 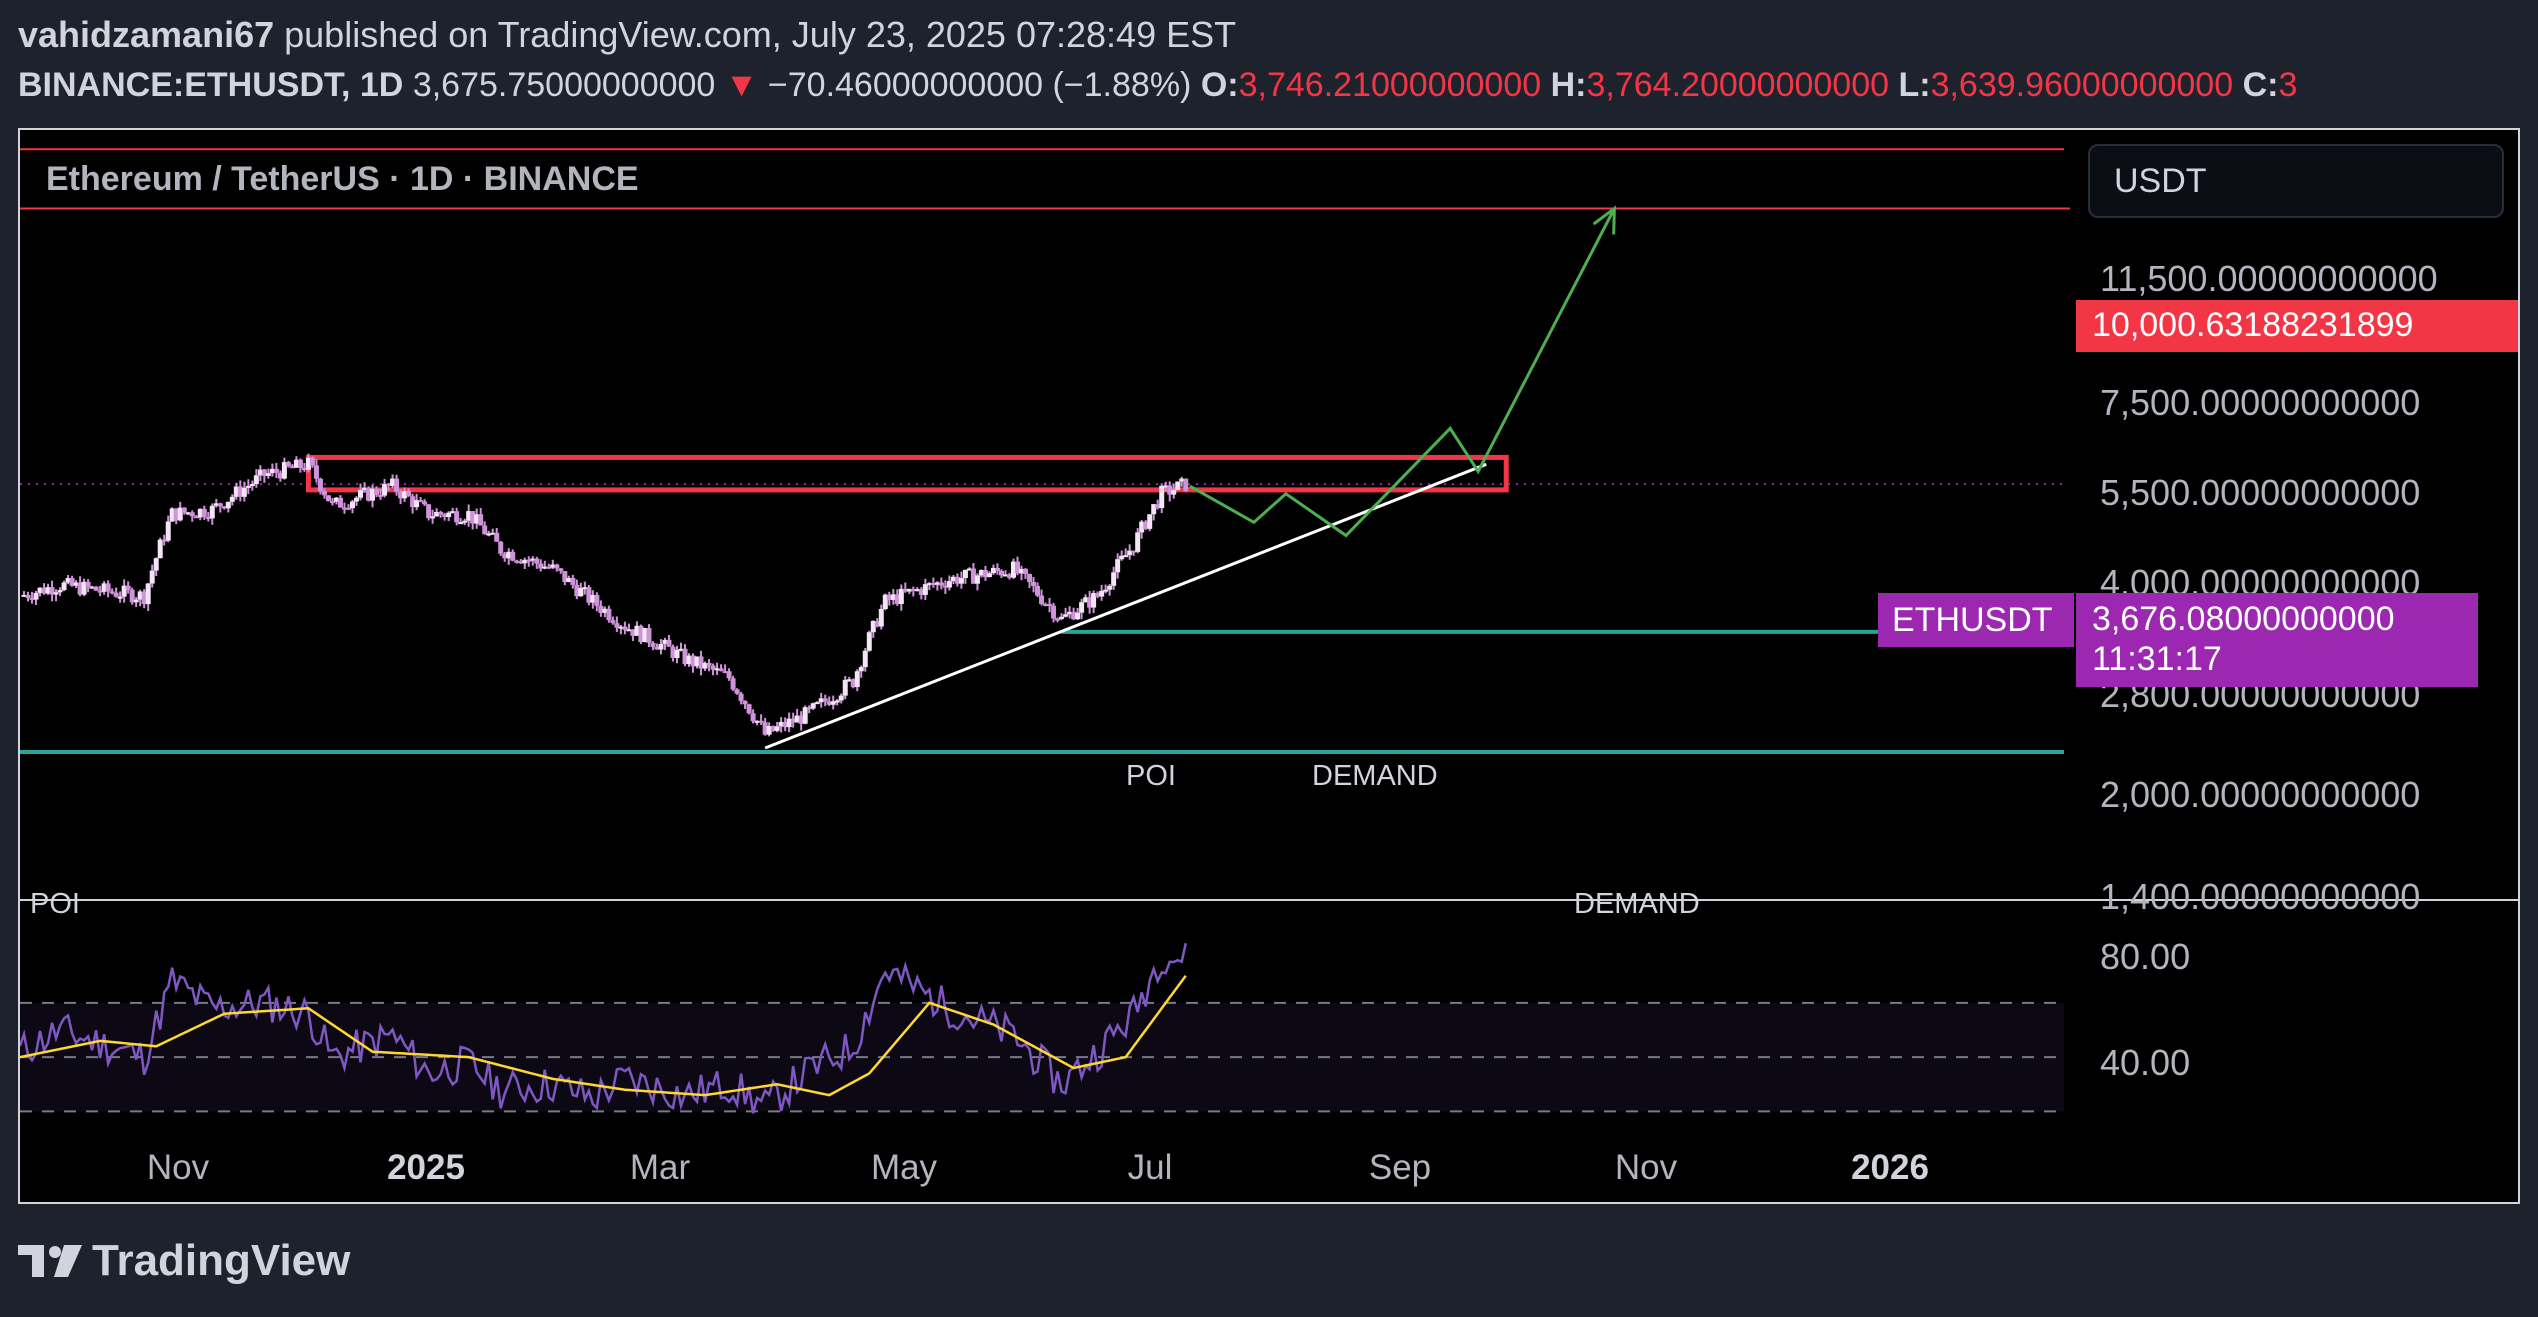 I want to click on tradingview-logo-icon, so click(x=50, y=1261).